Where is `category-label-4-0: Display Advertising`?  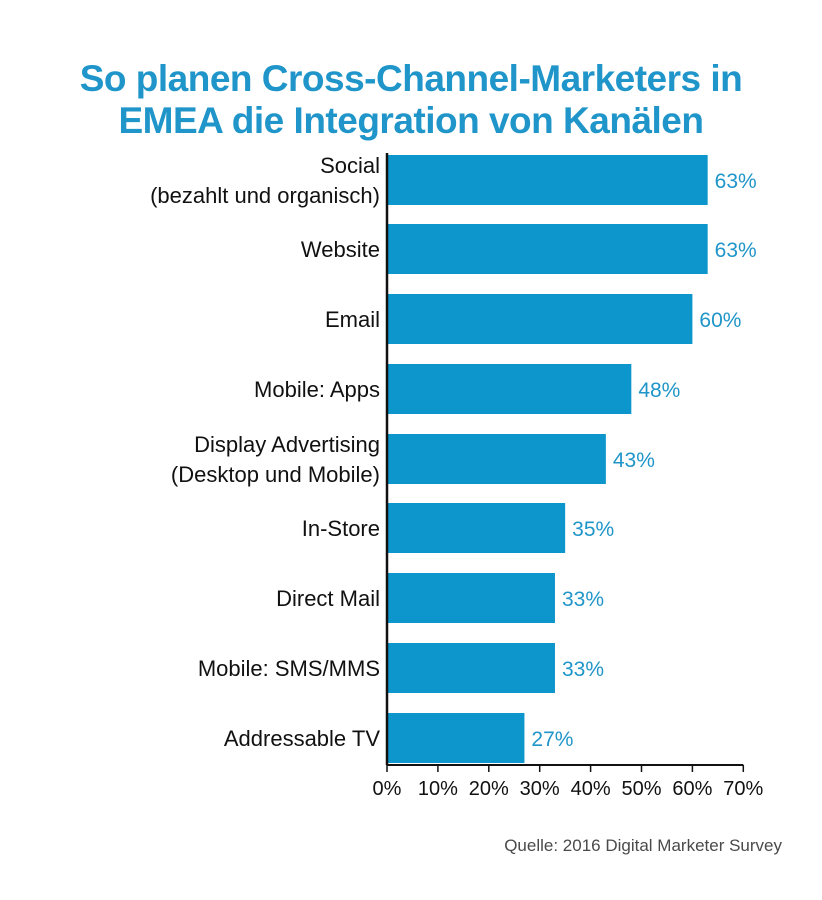
category-label-4-0: Display Advertising is located at coordinates (287, 444).